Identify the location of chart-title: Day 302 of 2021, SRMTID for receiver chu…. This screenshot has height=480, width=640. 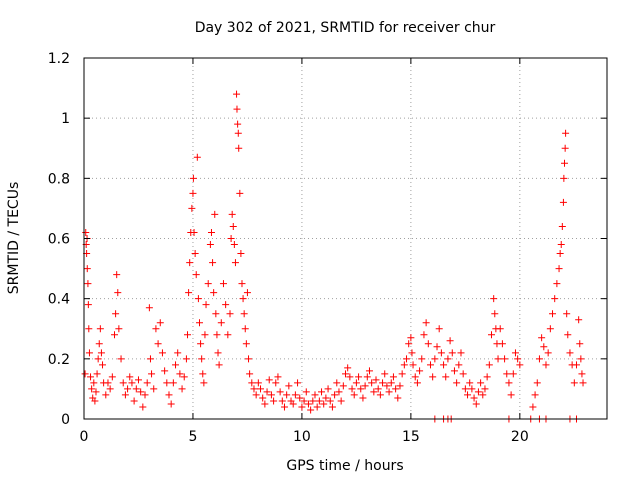
(345, 28).